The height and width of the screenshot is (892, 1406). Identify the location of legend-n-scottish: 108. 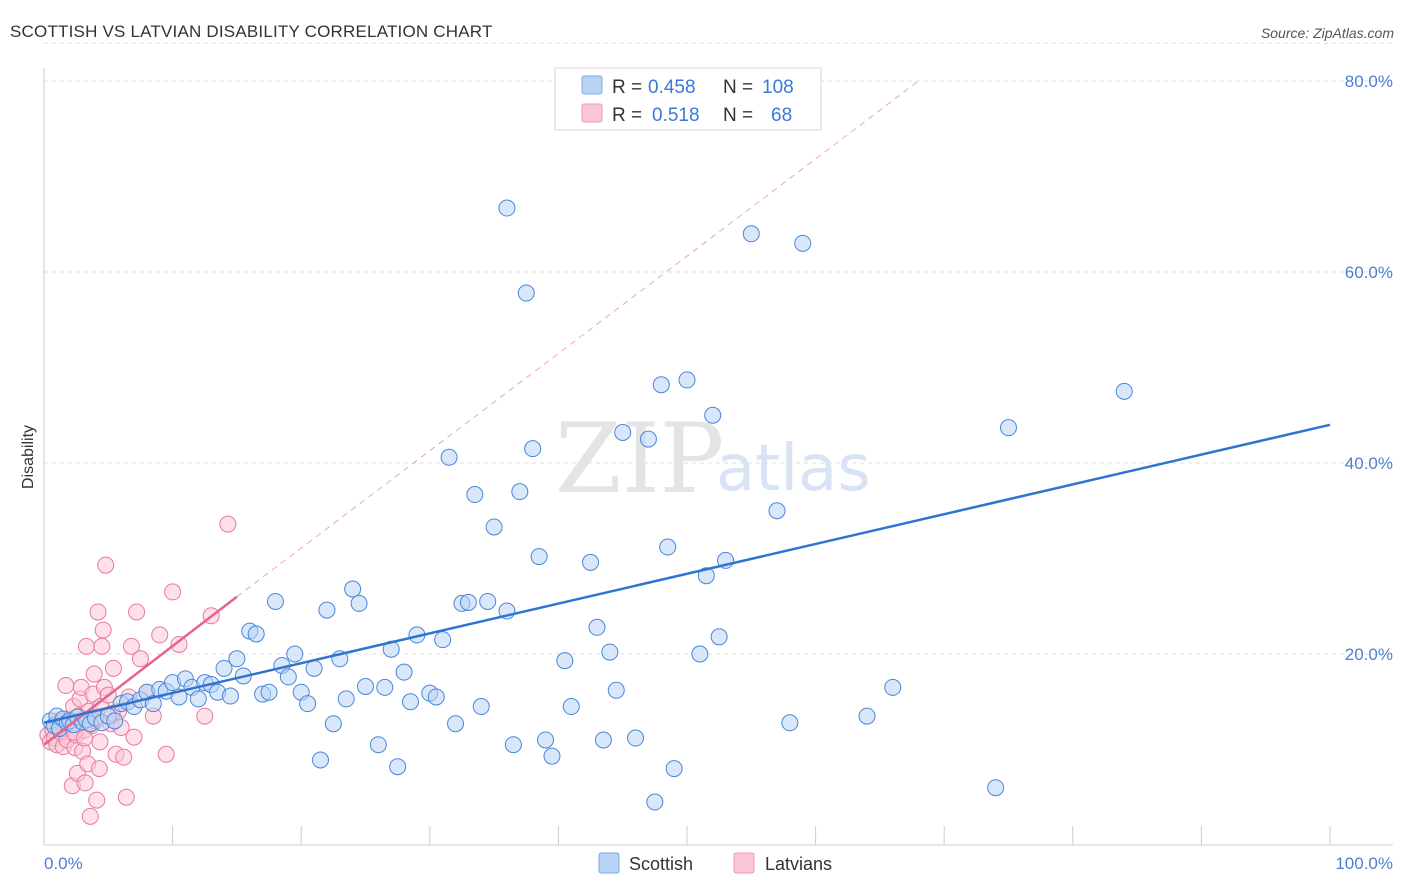
(778, 87).